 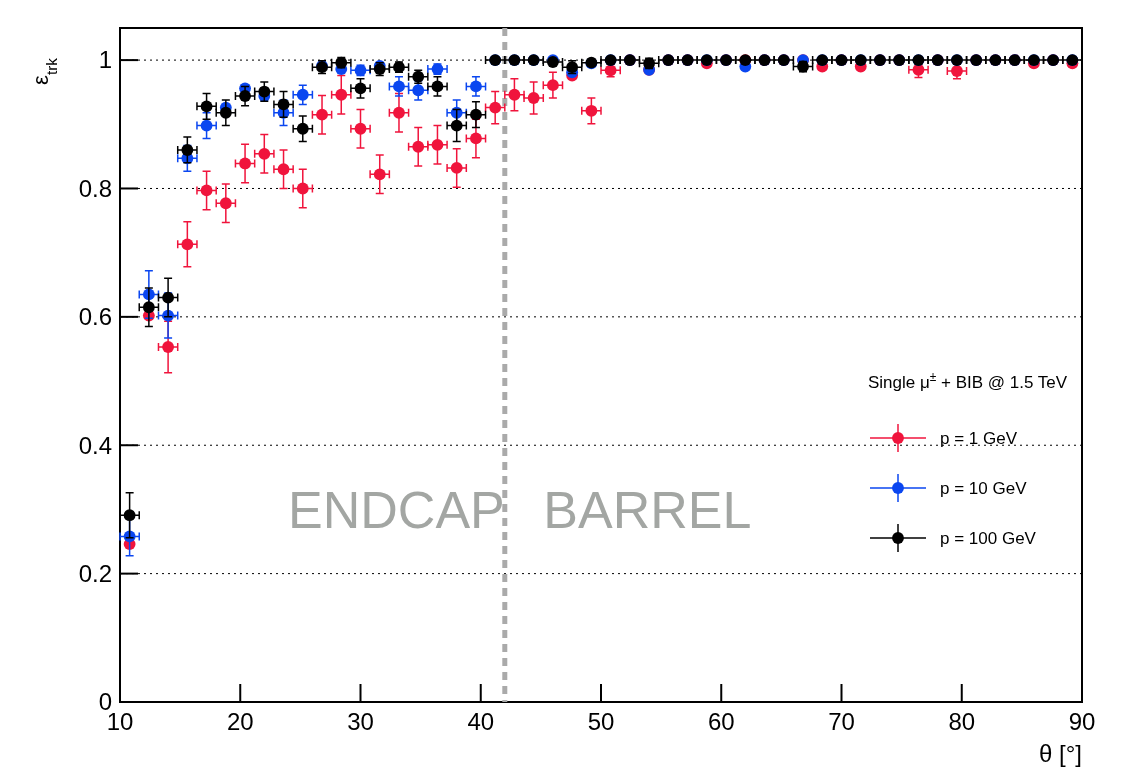 I want to click on x-tick-label: 90, so click(x=1082, y=721).